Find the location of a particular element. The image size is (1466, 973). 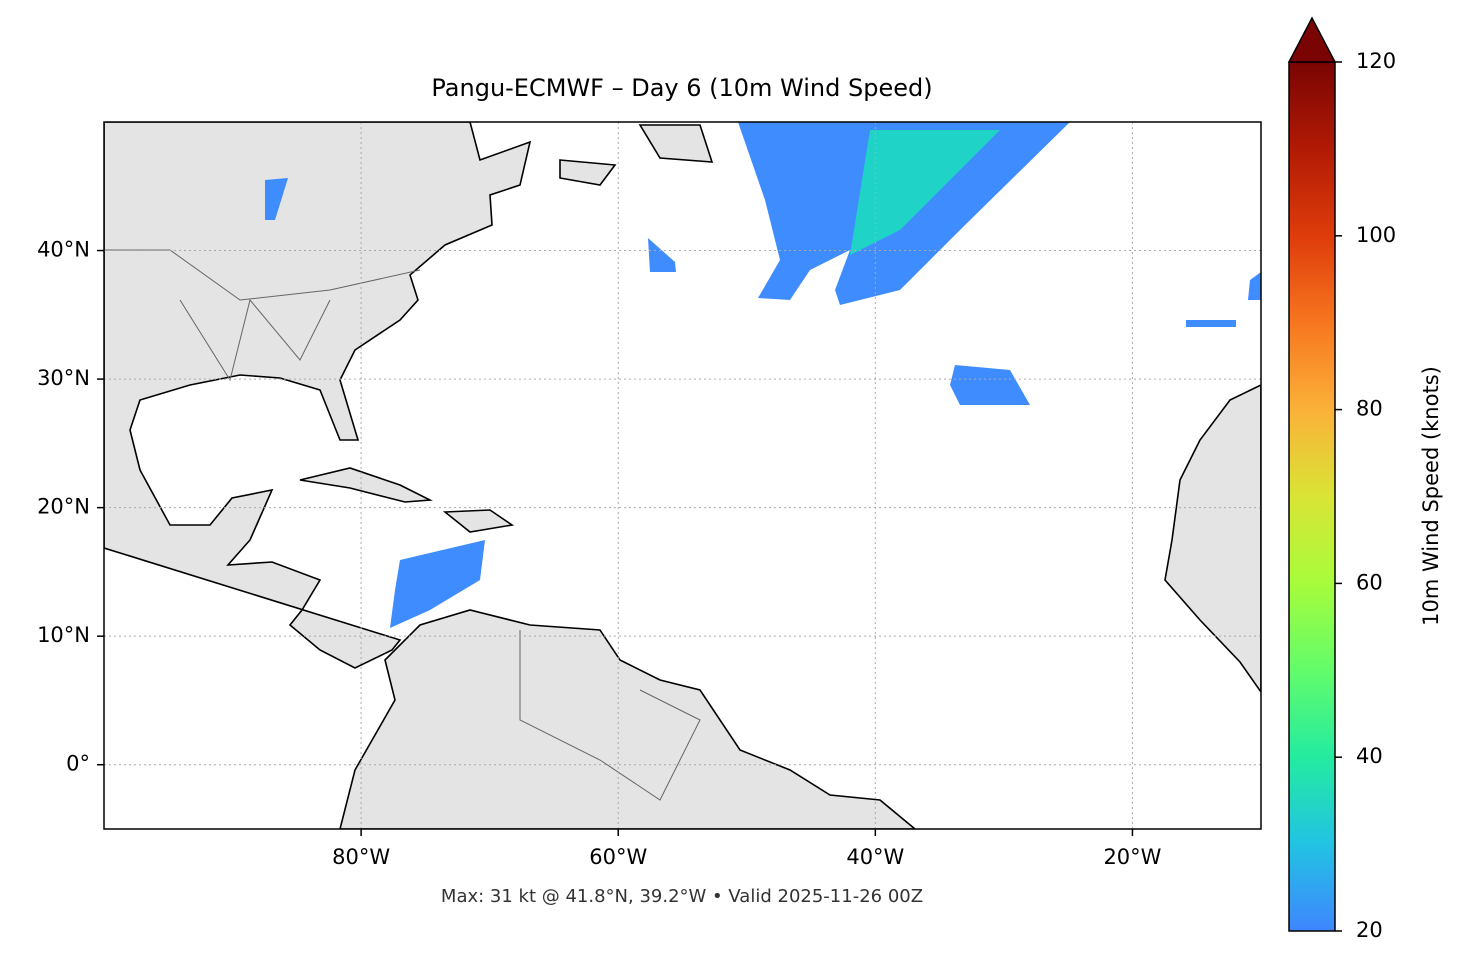

y-tick-label: 30°N is located at coordinates (63, 378).